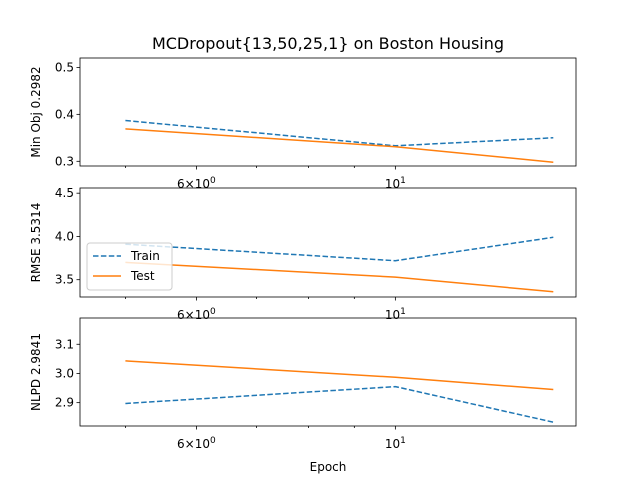 The height and width of the screenshot is (485, 640). What do you see at coordinates (328, 467) in the screenshot?
I see `x-axis-label: Epoch` at bounding box center [328, 467].